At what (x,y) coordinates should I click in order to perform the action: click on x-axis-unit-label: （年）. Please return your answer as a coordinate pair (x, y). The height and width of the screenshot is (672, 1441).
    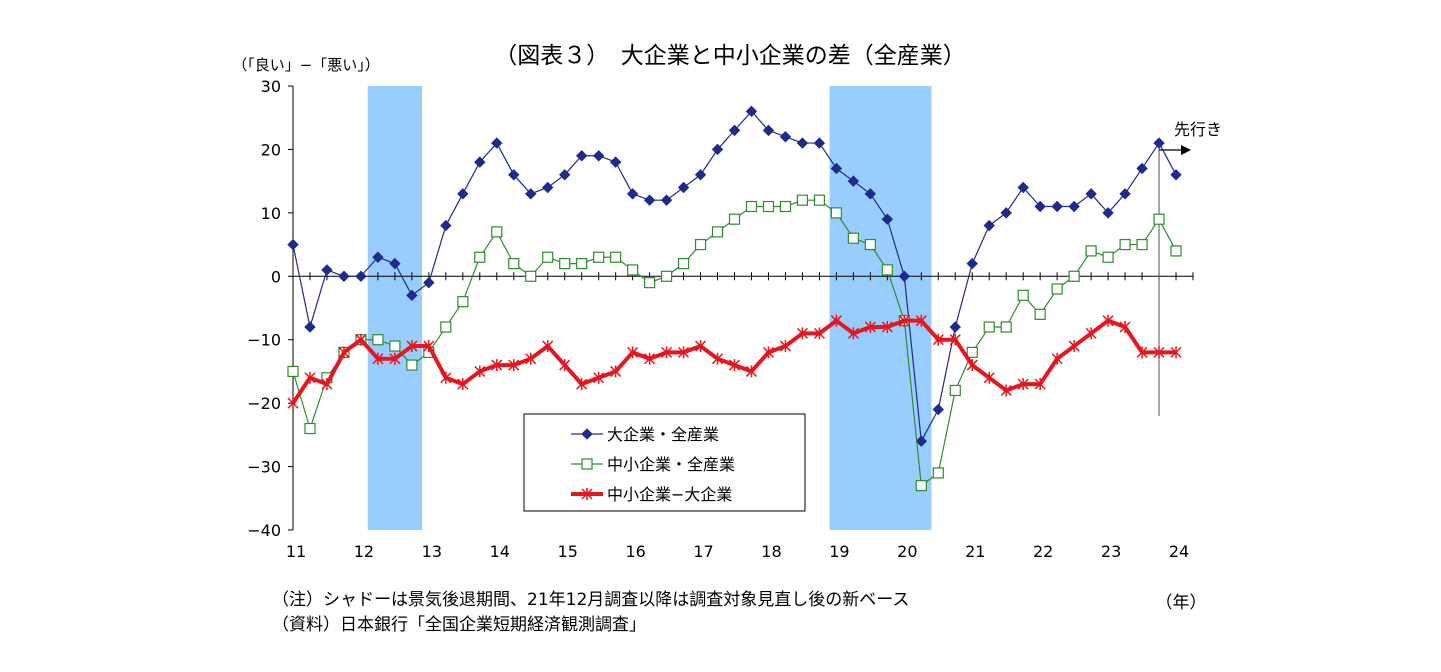
    Looking at the image, I should click on (1181, 603).